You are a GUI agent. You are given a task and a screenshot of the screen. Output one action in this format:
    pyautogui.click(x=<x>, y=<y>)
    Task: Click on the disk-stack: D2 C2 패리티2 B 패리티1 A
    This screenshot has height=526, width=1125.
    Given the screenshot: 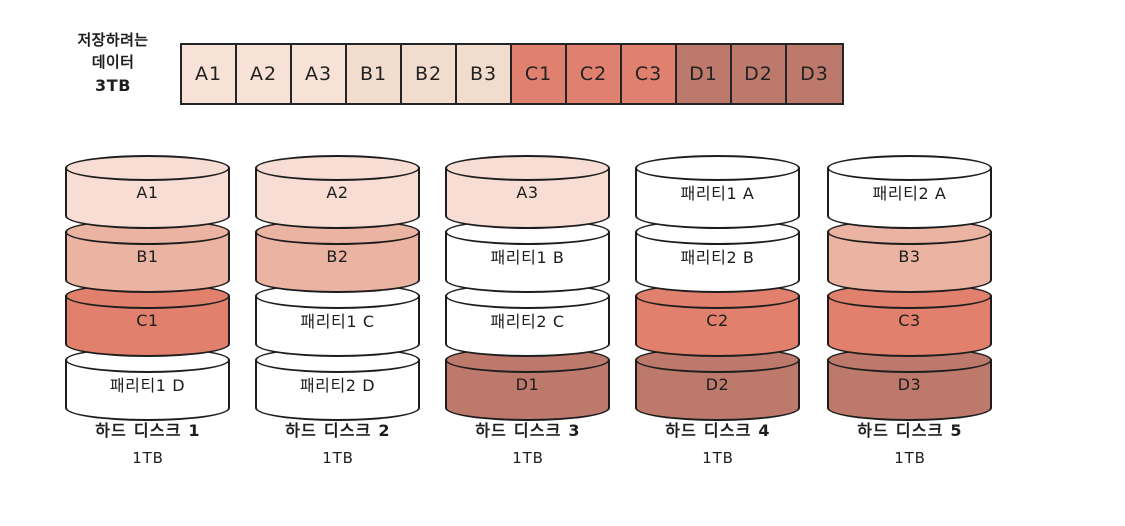 What is the action you would take?
    pyautogui.click(x=717, y=288)
    